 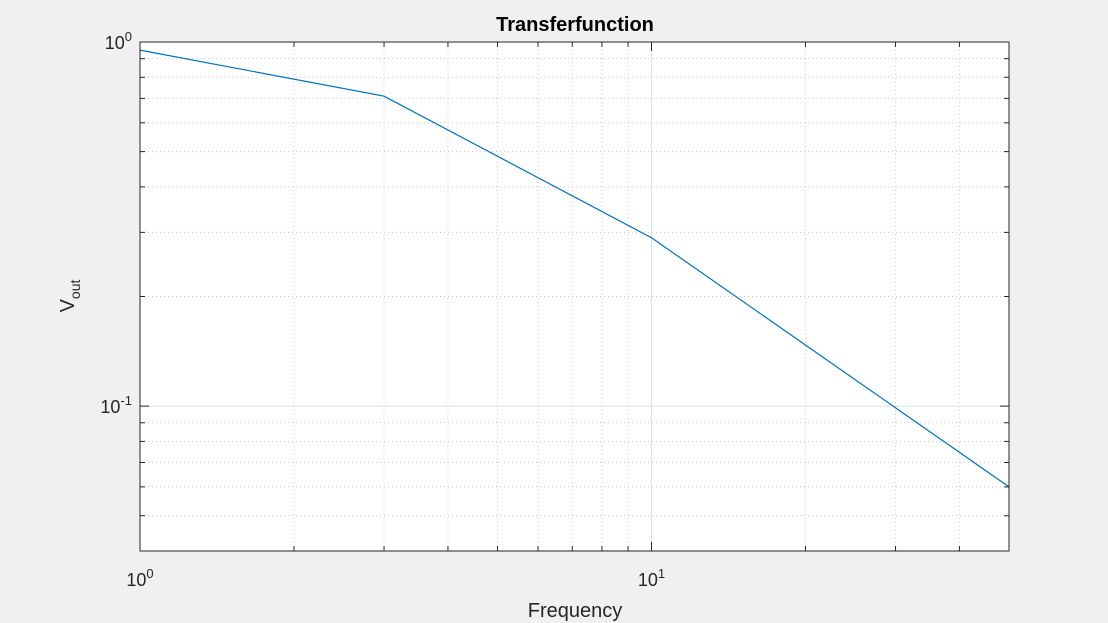 I want to click on x-axis-label: Frequency, so click(x=575, y=611).